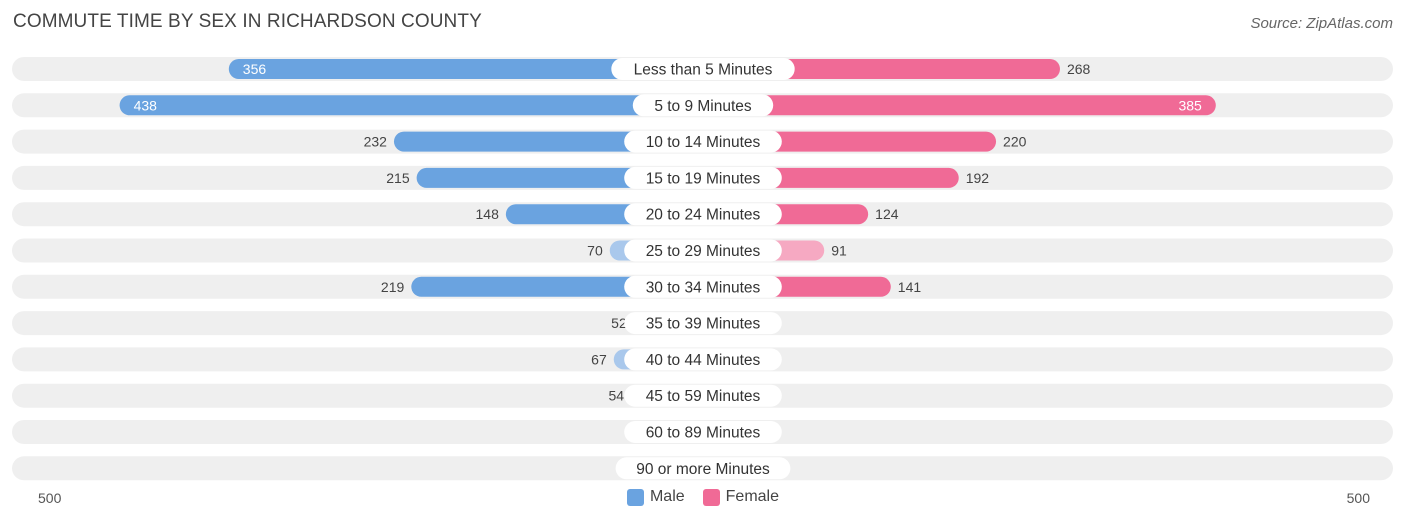 The height and width of the screenshot is (523, 1406). What do you see at coordinates (247, 21) in the screenshot?
I see `chart-title: COMMUTE TIME BY SEX IN RICHARDSON COUNTY` at bounding box center [247, 21].